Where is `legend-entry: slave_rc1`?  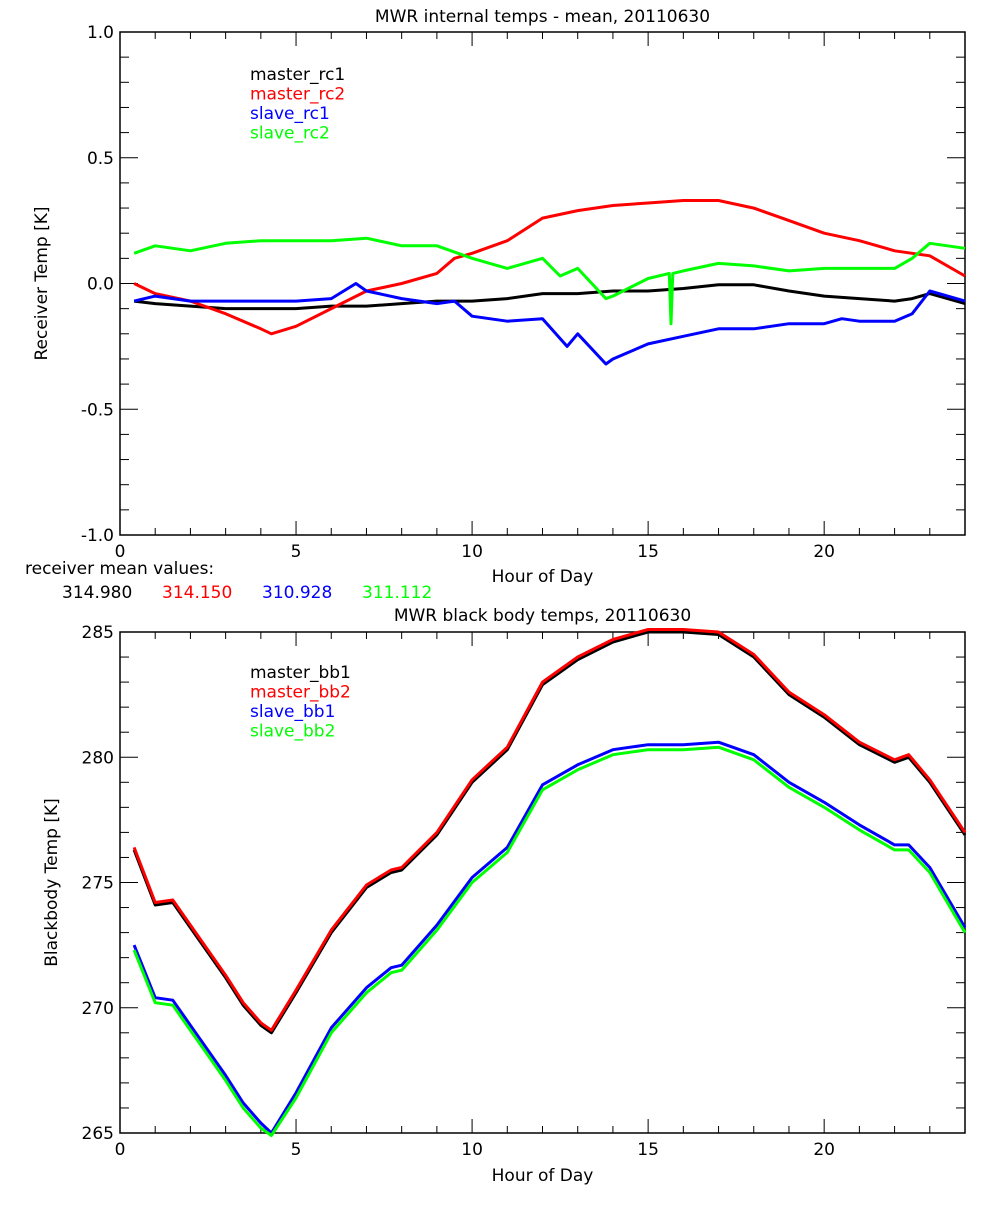
legend-entry: slave_rc1 is located at coordinates (290, 114).